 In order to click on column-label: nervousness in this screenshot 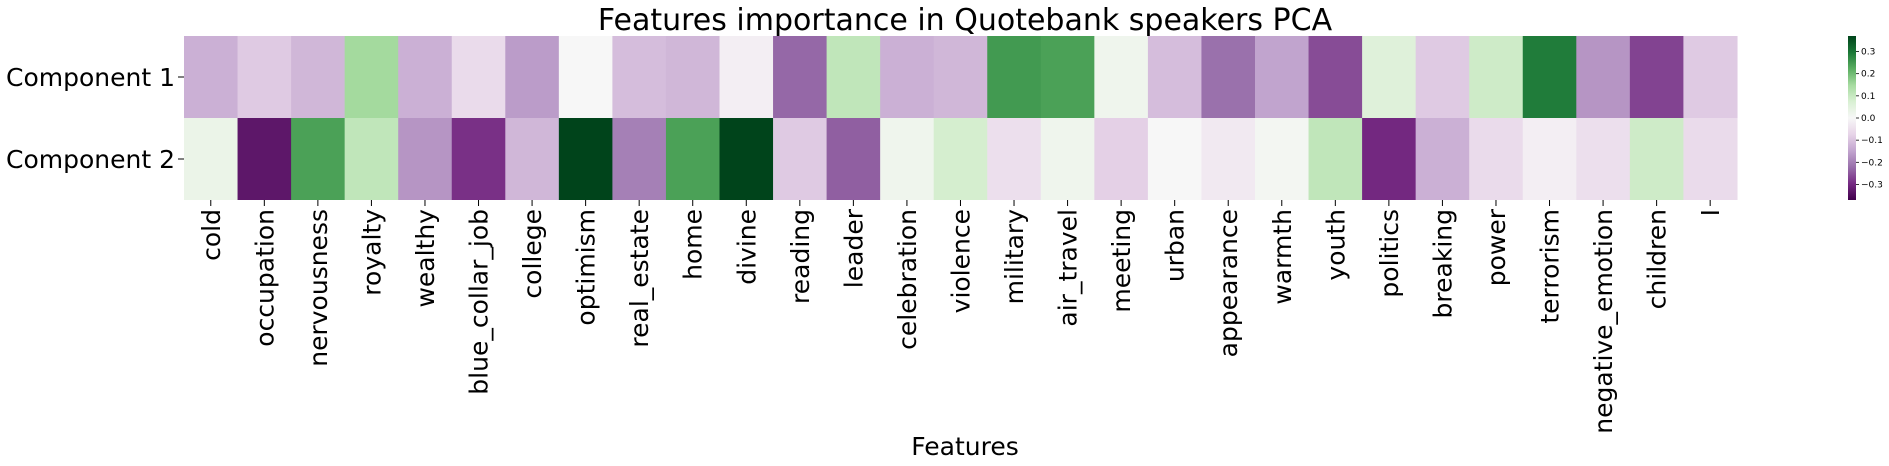, I will do `click(318, 288)`.